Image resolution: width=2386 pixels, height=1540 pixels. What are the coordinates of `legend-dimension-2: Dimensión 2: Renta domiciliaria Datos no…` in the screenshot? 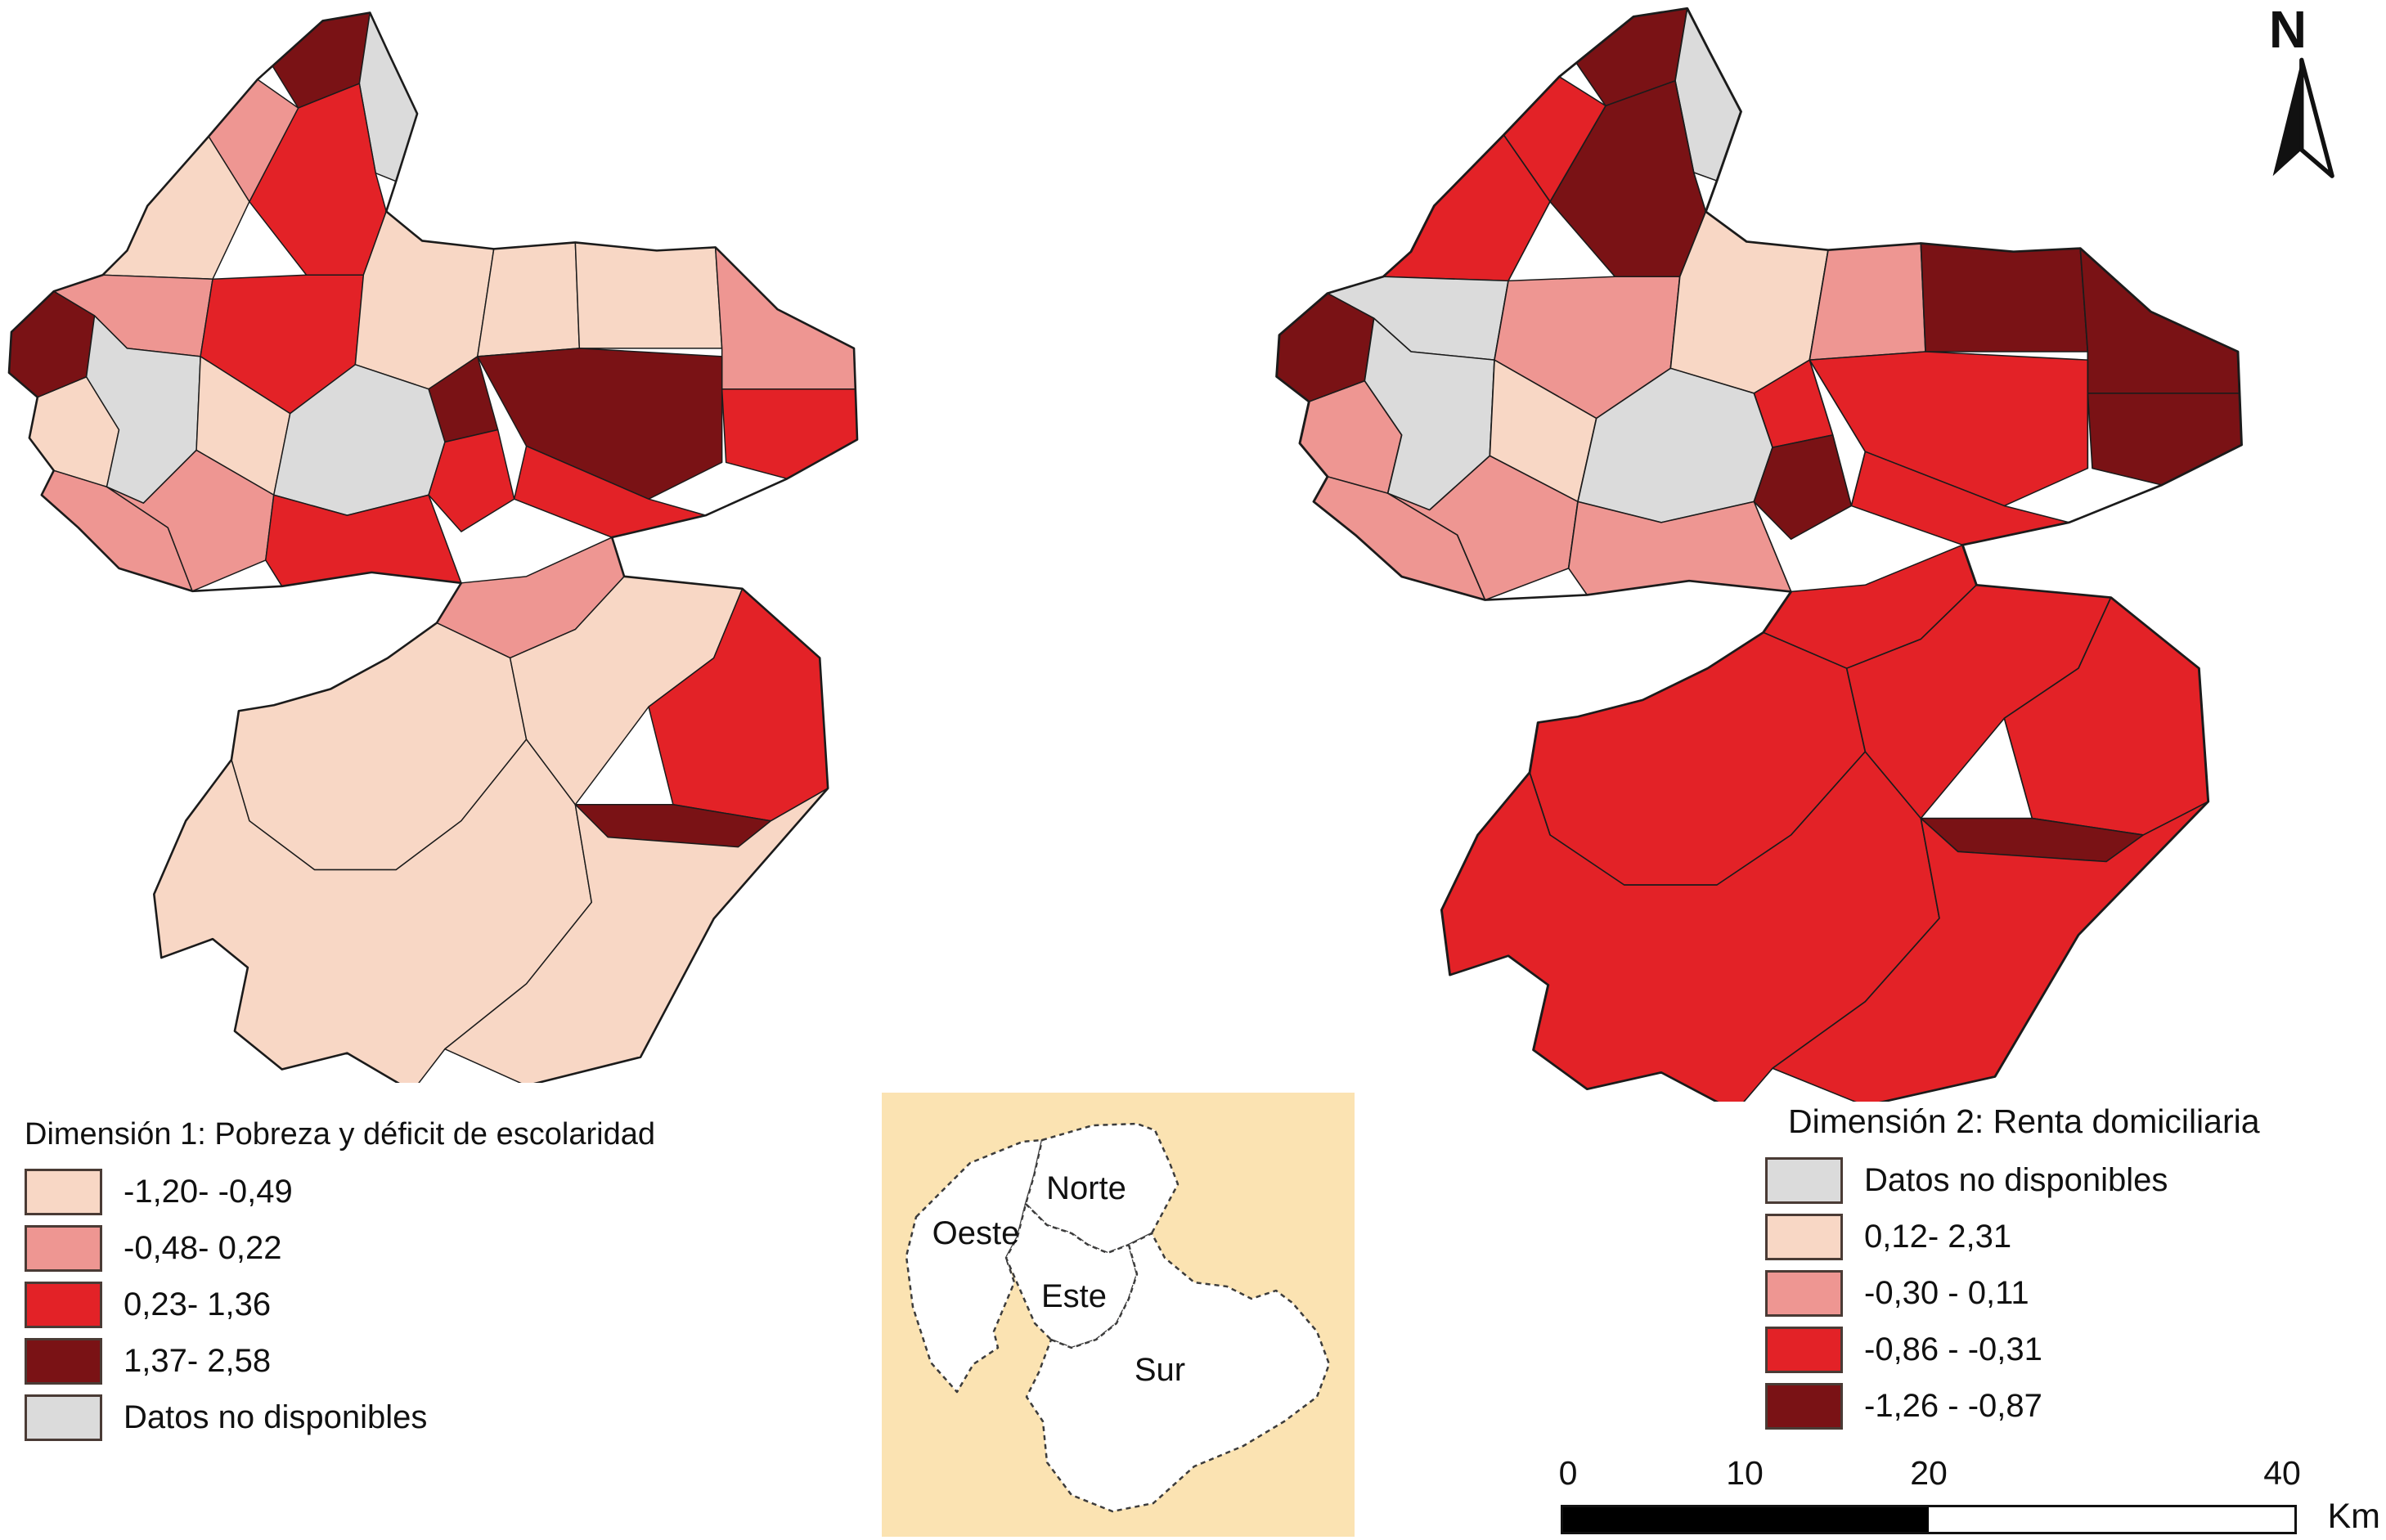 It's located at (2012, 1270).